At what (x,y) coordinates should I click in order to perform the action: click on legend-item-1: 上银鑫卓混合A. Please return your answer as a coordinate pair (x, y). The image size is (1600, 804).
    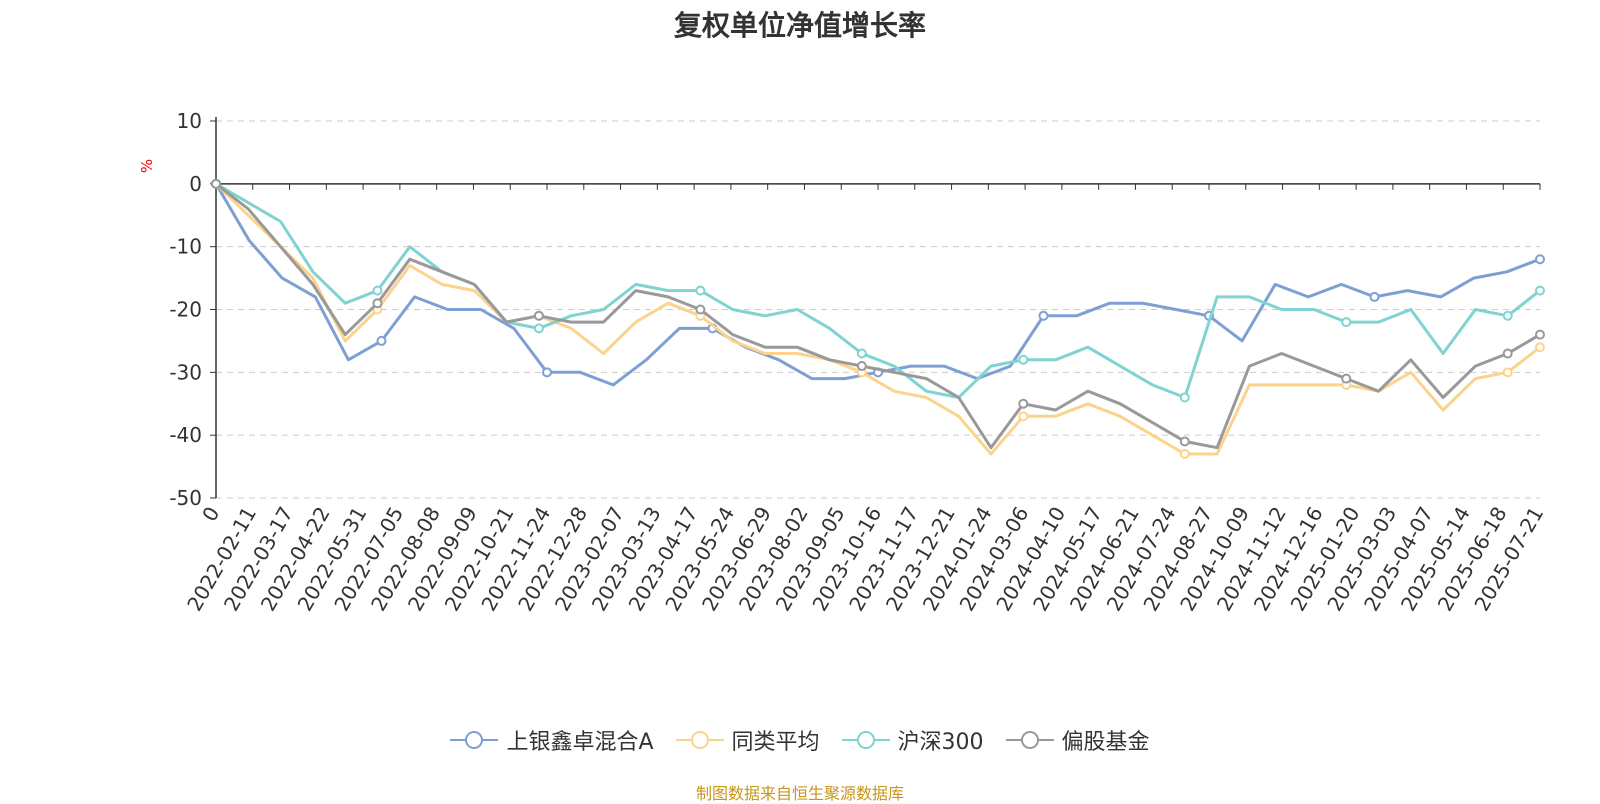
    Looking at the image, I should click on (552, 740).